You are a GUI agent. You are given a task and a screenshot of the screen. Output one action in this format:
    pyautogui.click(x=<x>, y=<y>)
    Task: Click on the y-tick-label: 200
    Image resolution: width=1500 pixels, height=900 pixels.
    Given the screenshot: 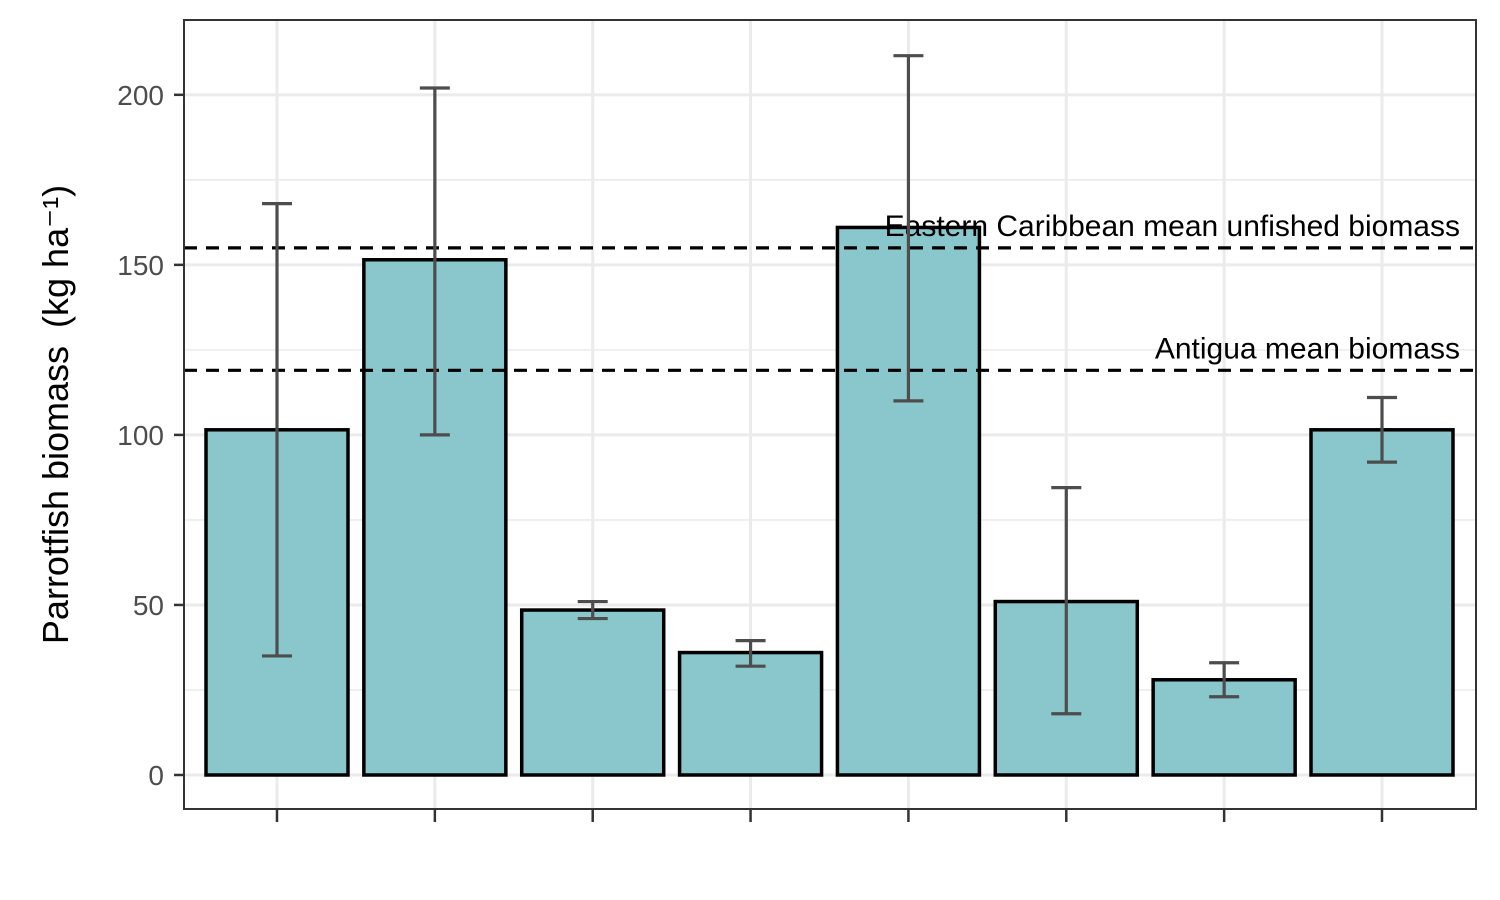 What is the action you would take?
    pyautogui.click(x=140, y=95)
    